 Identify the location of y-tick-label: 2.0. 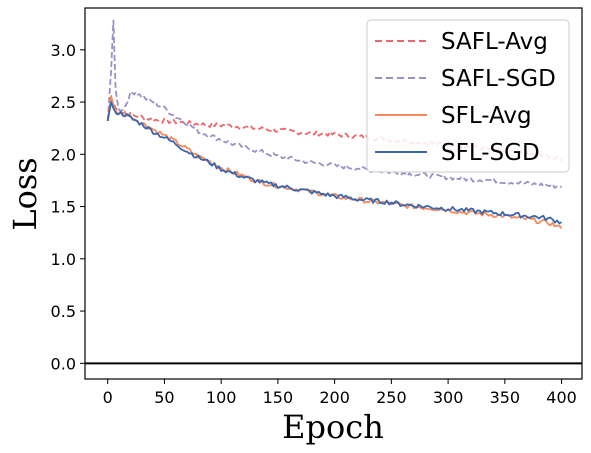
(63, 154).